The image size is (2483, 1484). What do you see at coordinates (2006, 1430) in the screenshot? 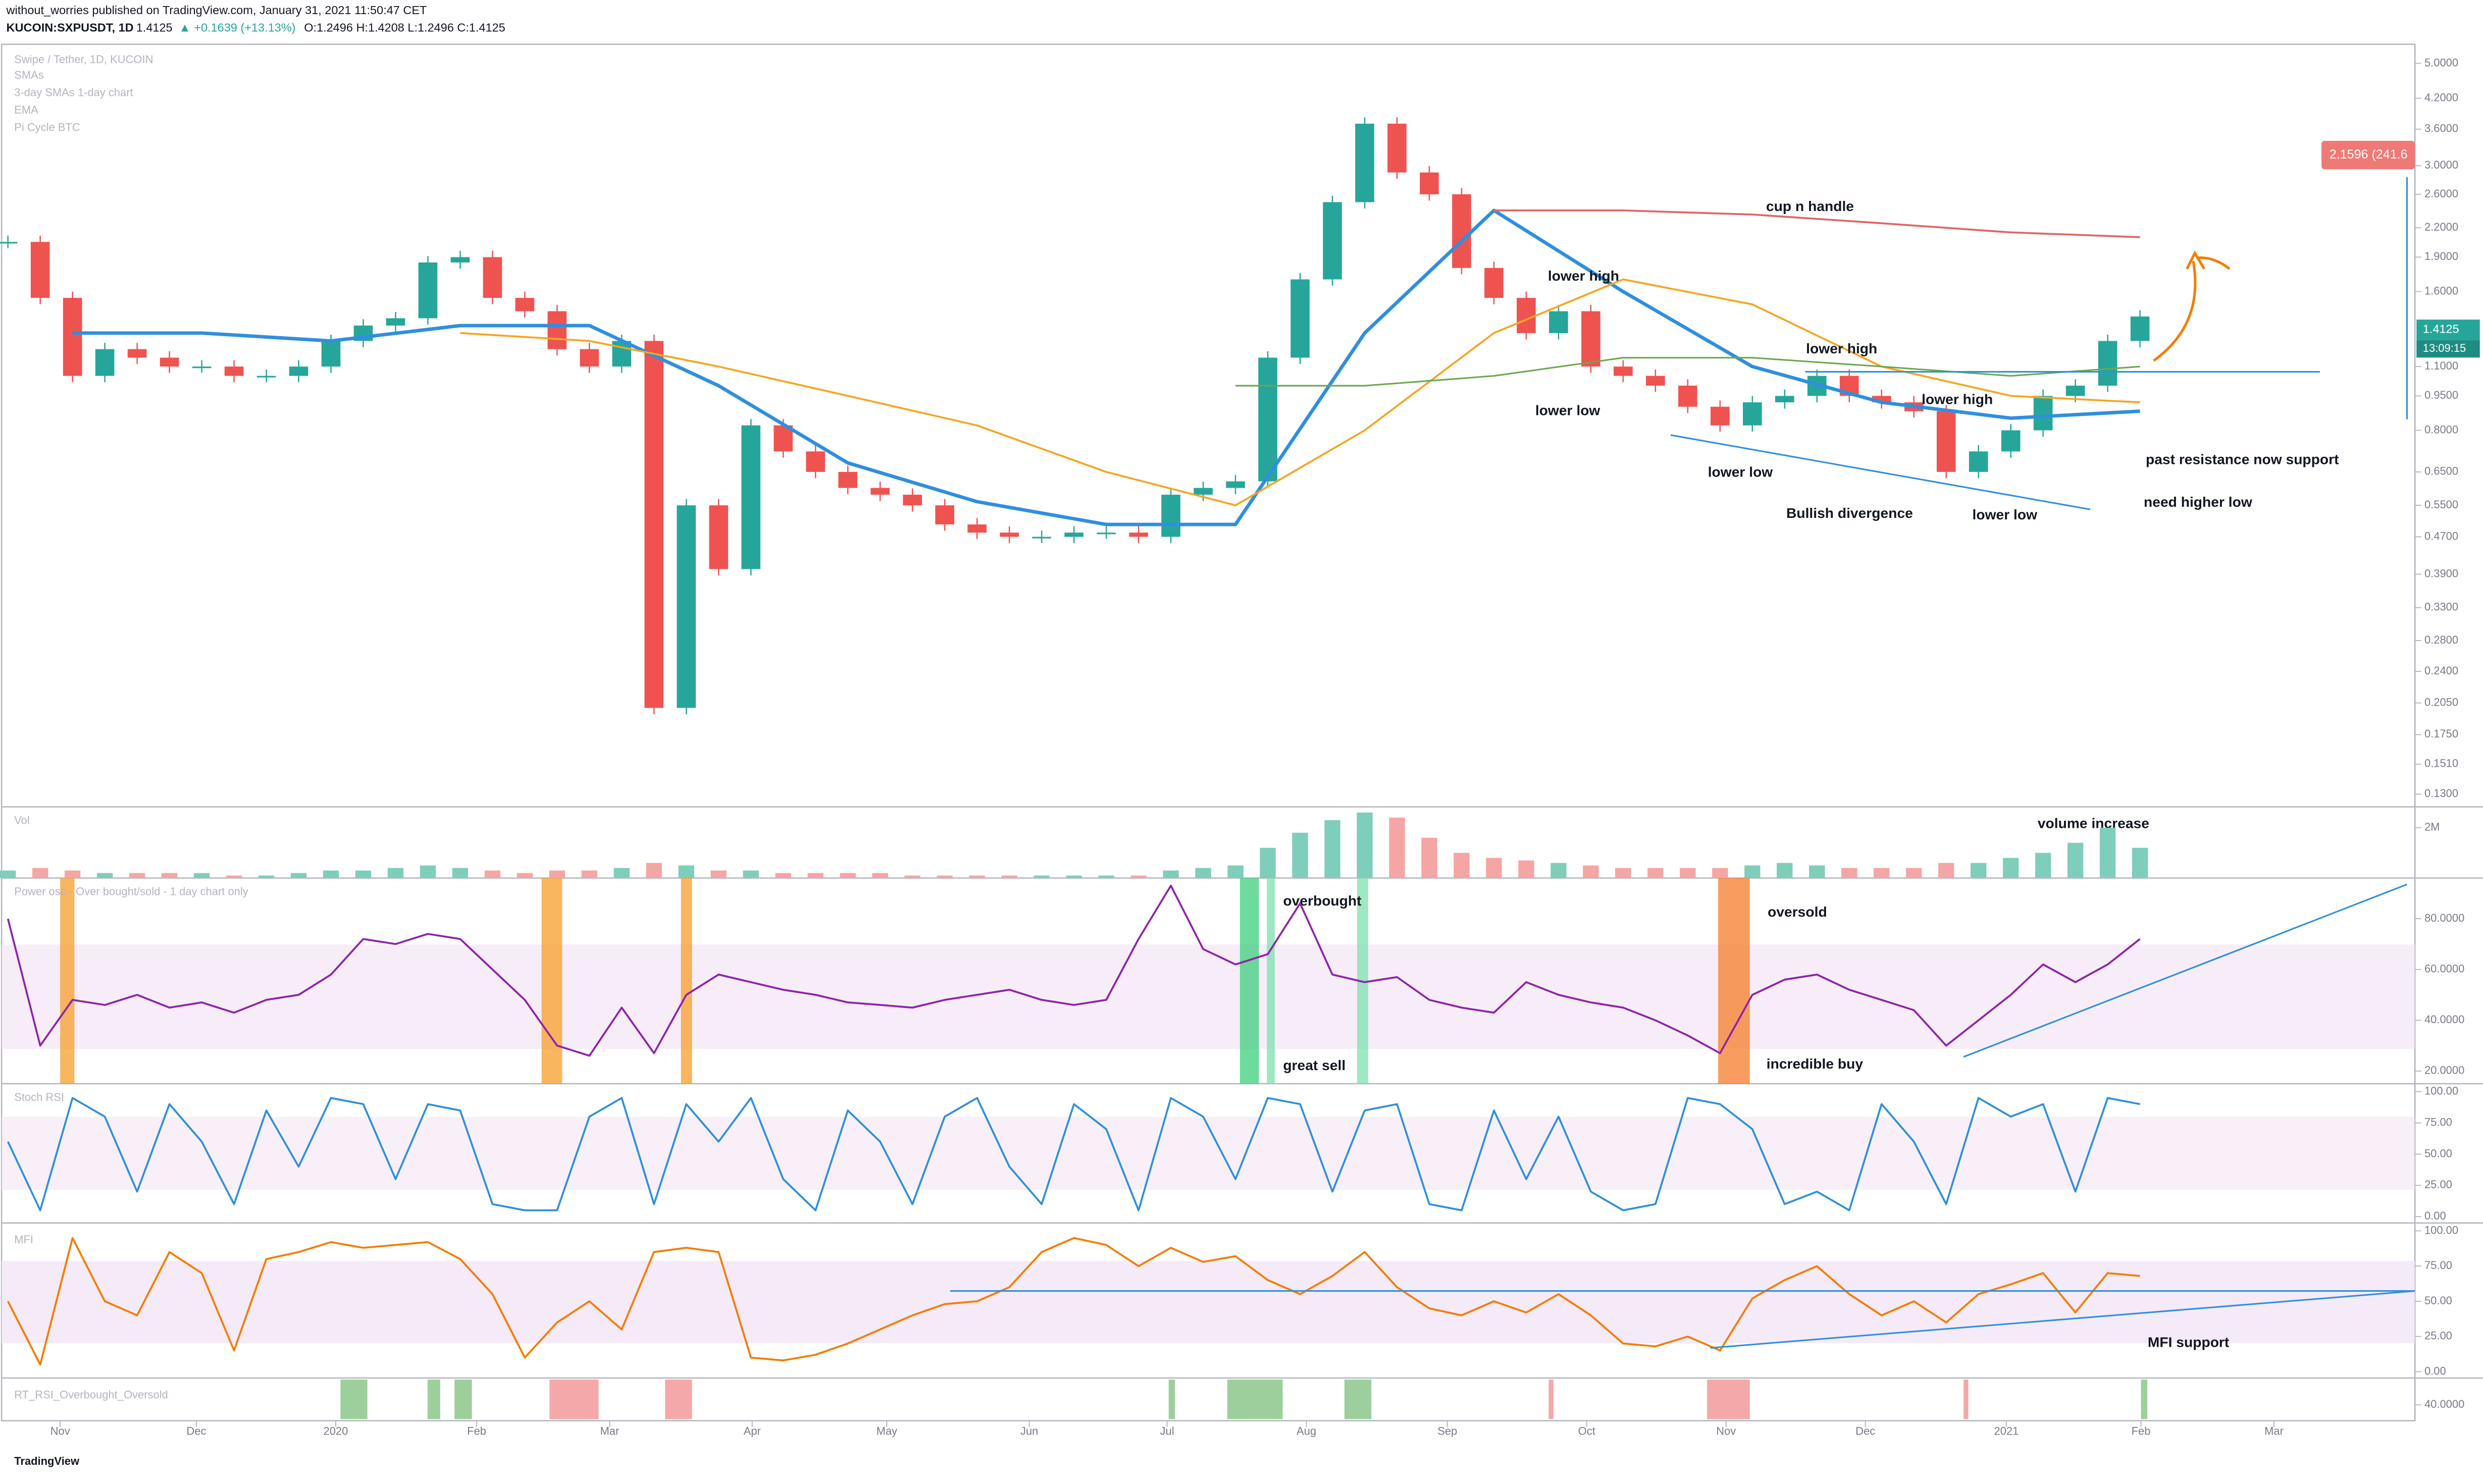
I see `x-tick-label: 2021` at bounding box center [2006, 1430].